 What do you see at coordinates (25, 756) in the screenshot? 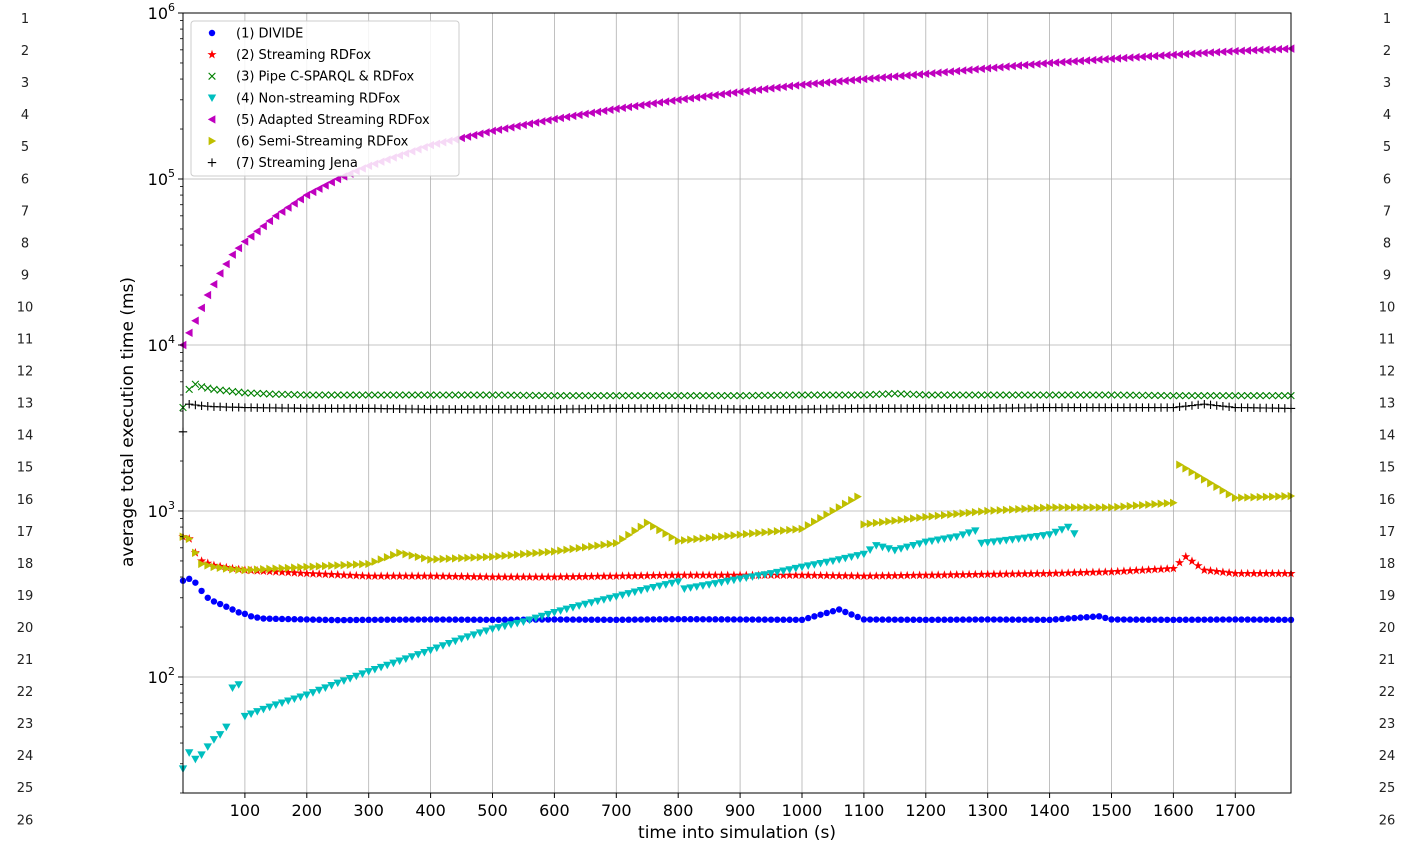
I see `line-number-left: 24` at bounding box center [25, 756].